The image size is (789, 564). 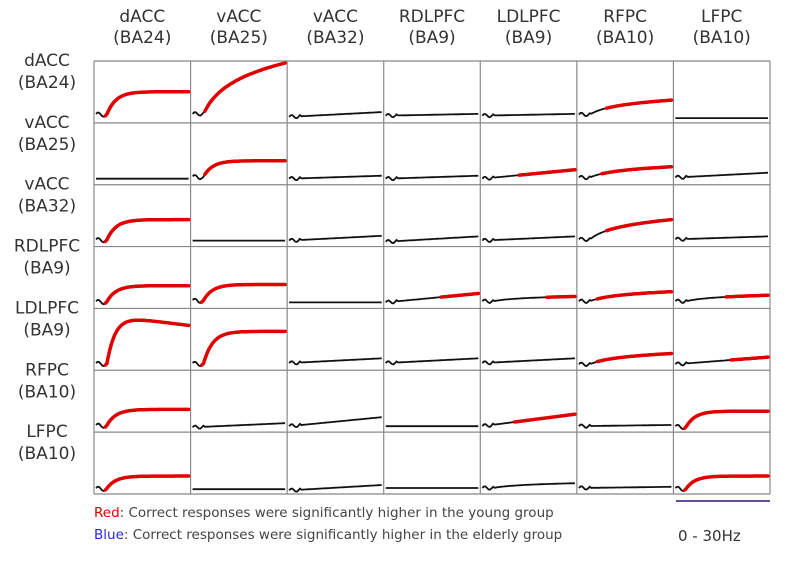 What do you see at coordinates (709, 536) in the screenshot?
I see `scale-label: 0 - 30Hz` at bounding box center [709, 536].